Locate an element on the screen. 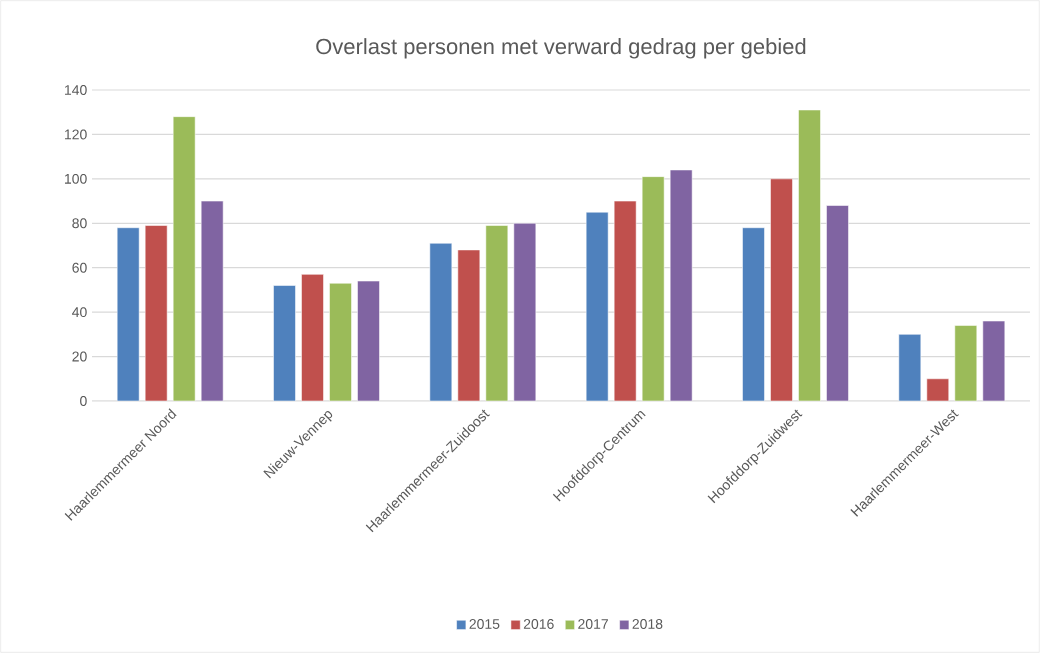  y-tick-label: 80 is located at coordinates (79, 223).